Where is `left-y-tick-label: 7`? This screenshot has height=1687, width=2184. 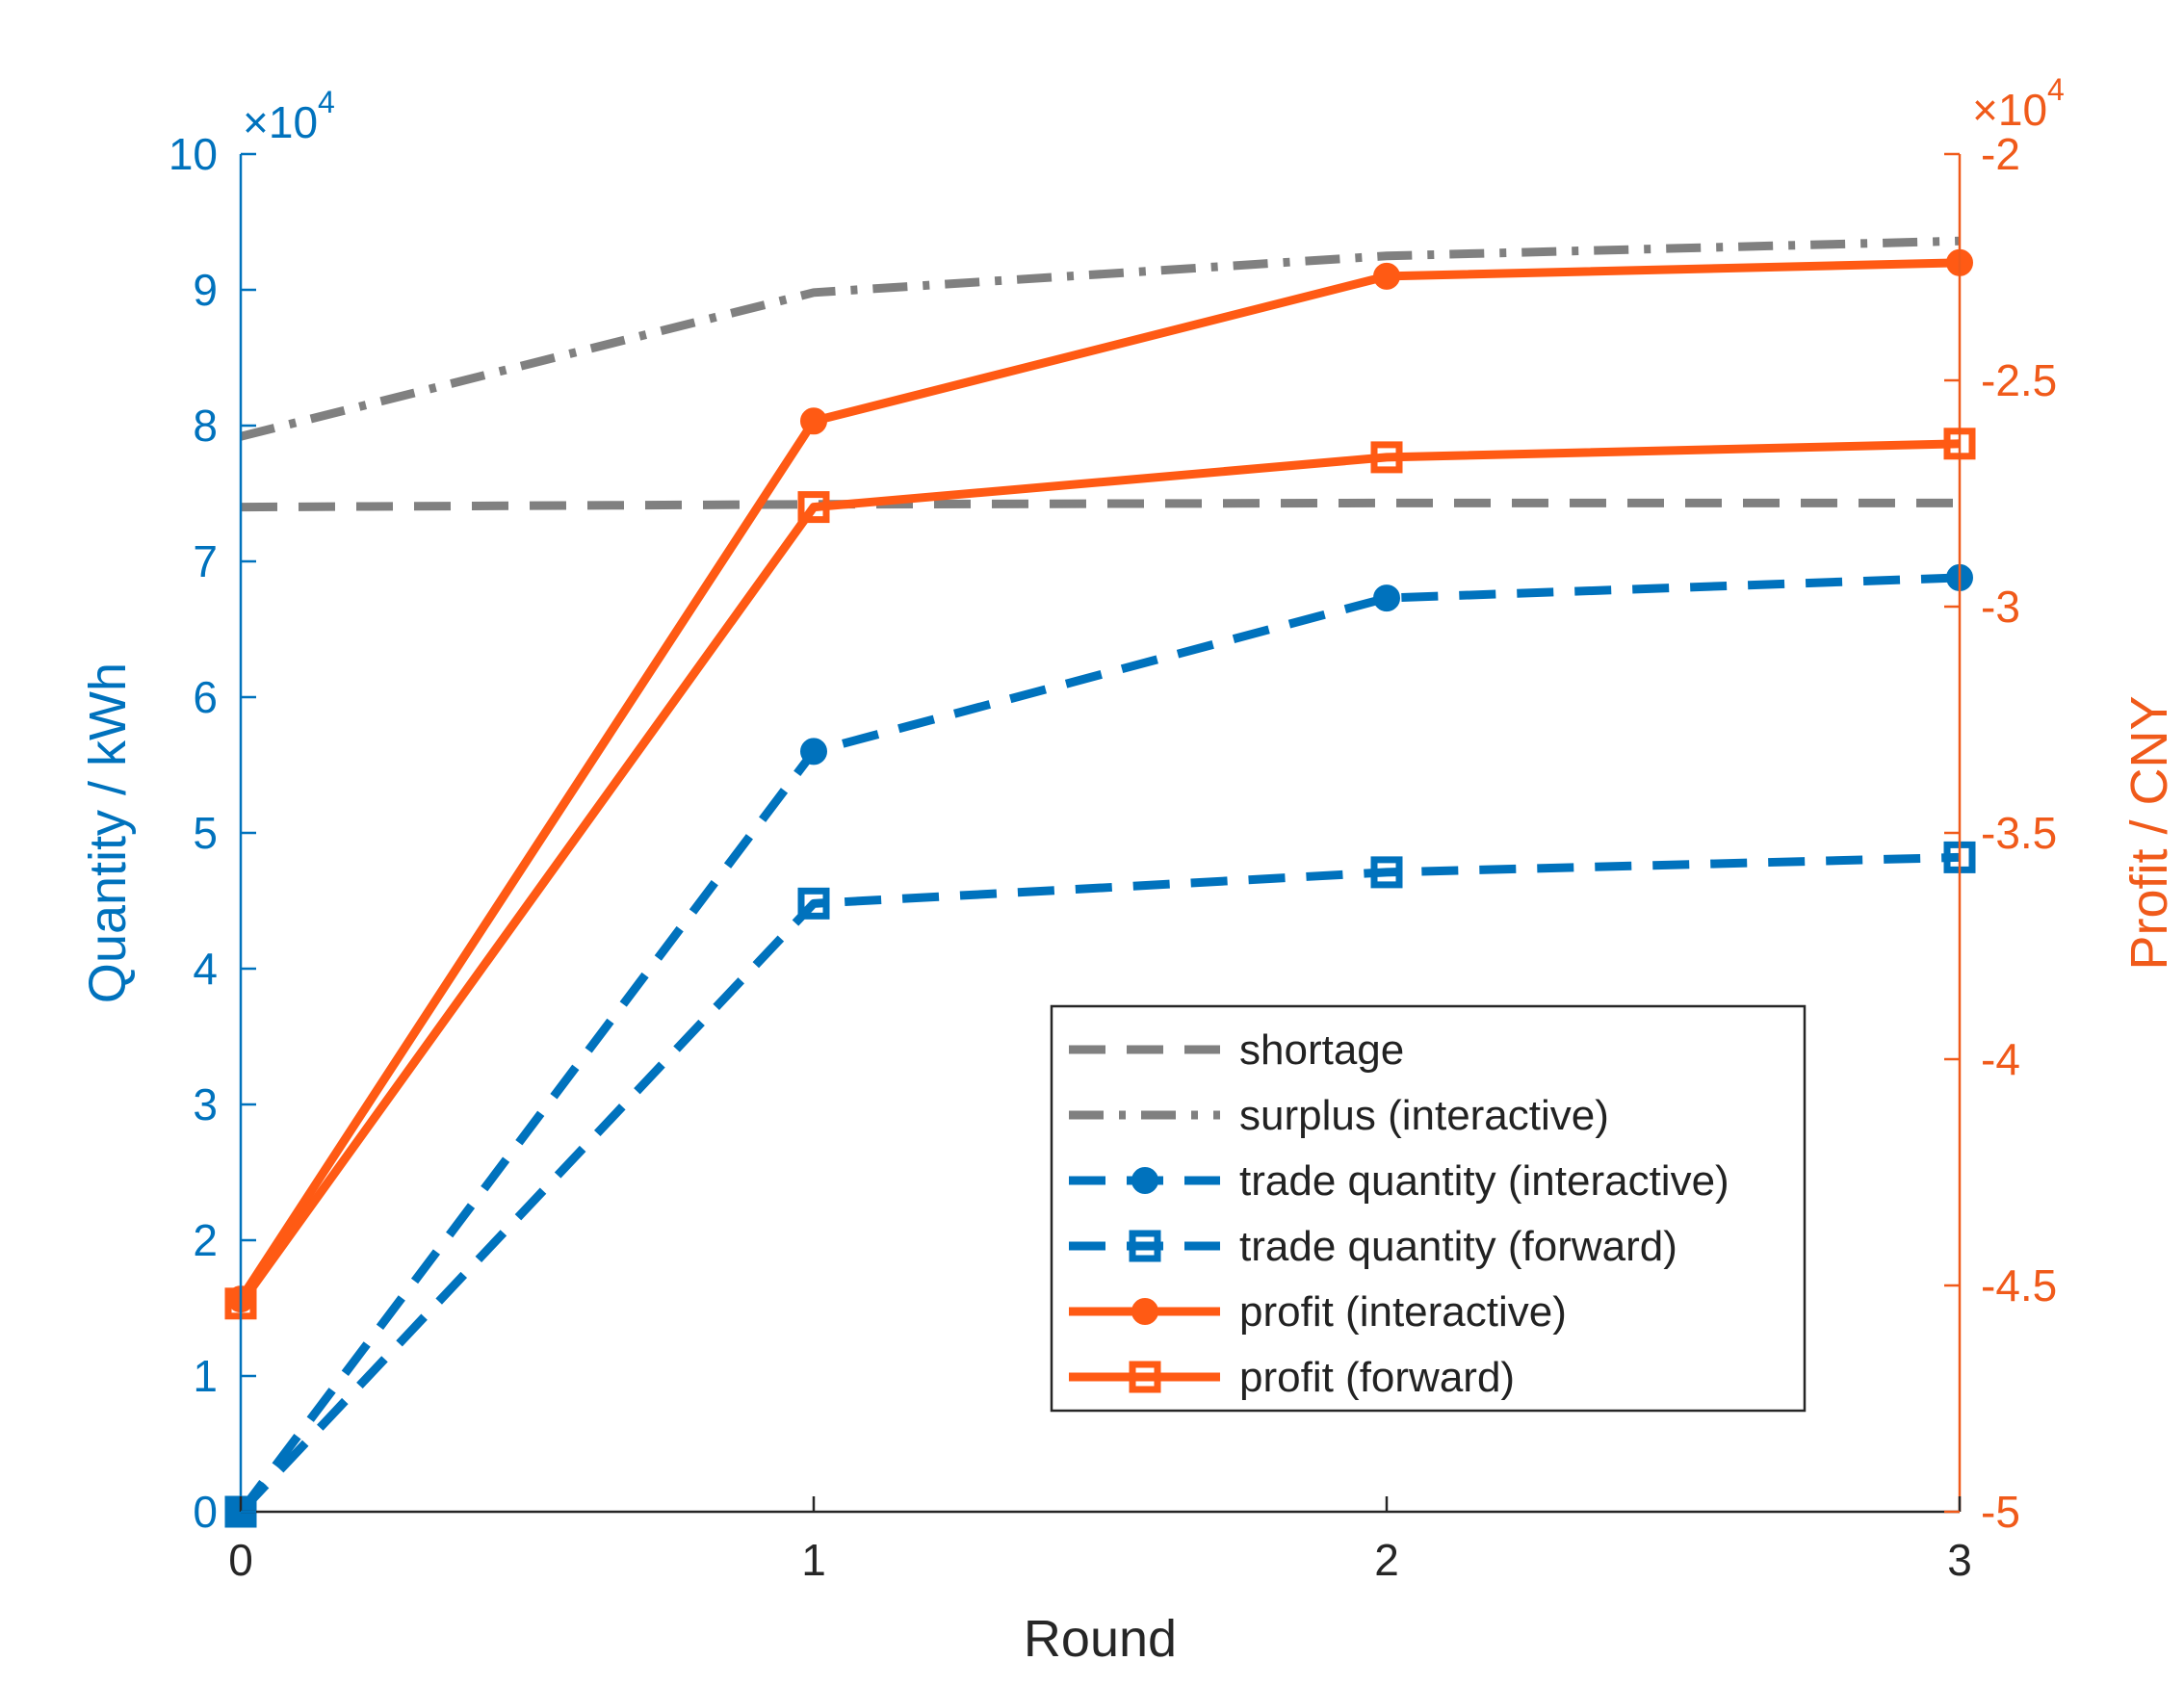 left-y-tick-label: 7 is located at coordinates (205, 561).